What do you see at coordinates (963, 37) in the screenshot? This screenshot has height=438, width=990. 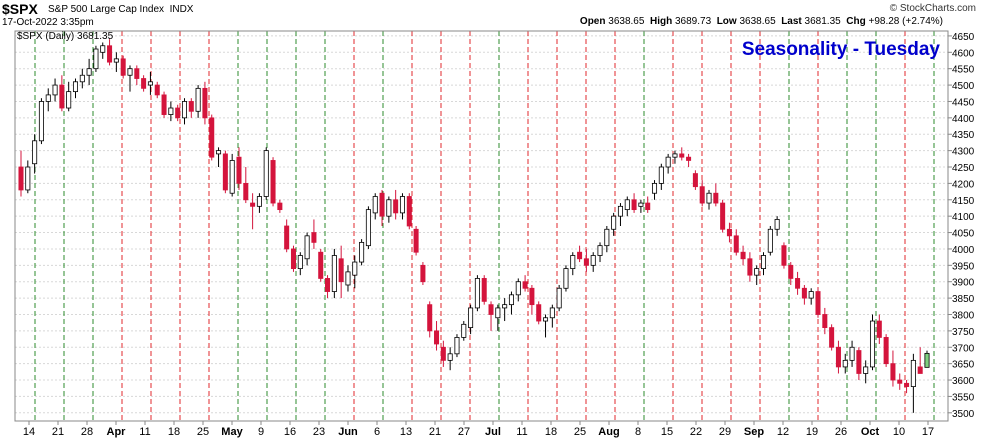 I see `y-tick-label: 4650` at bounding box center [963, 37].